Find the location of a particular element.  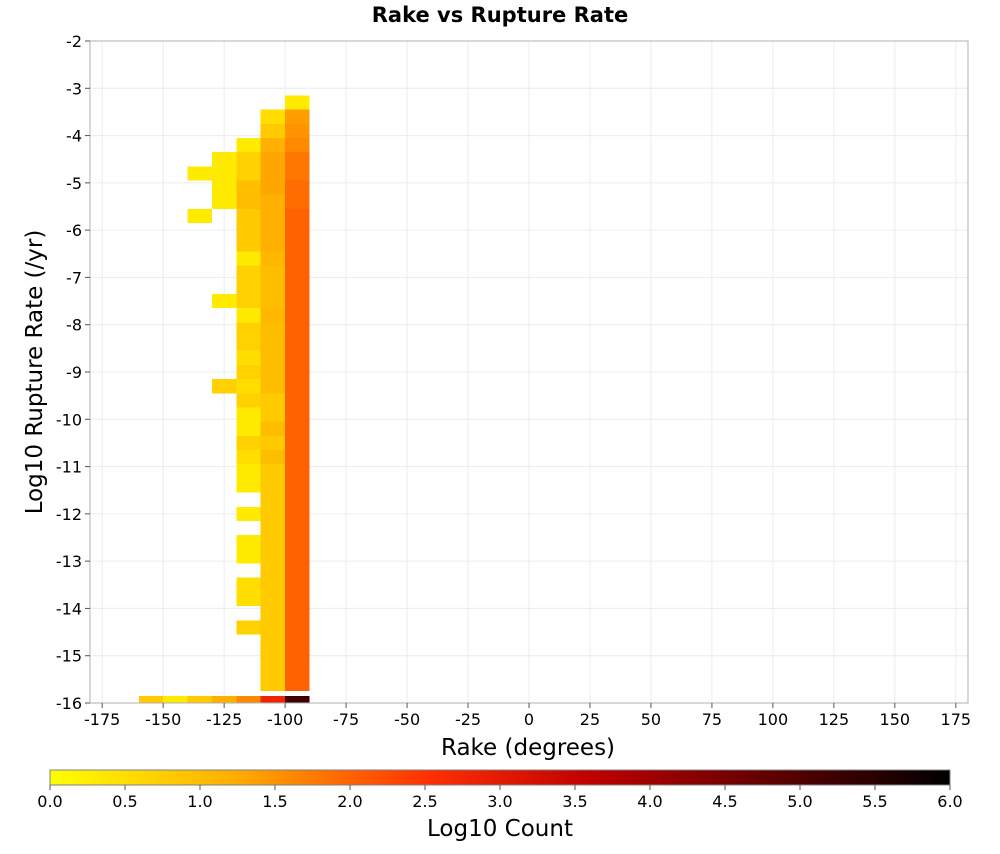

x-tick-label: 175 is located at coordinates (956, 719).